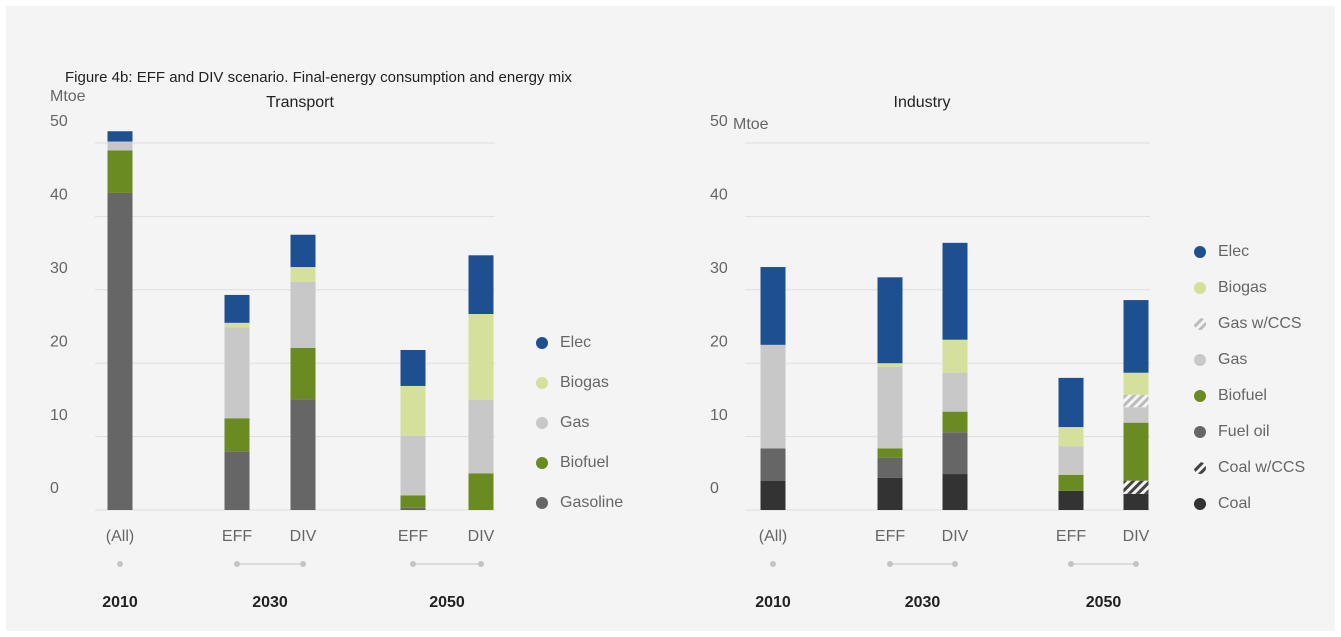  What do you see at coordinates (300, 102) in the screenshot?
I see `chart-title: Transport` at bounding box center [300, 102].